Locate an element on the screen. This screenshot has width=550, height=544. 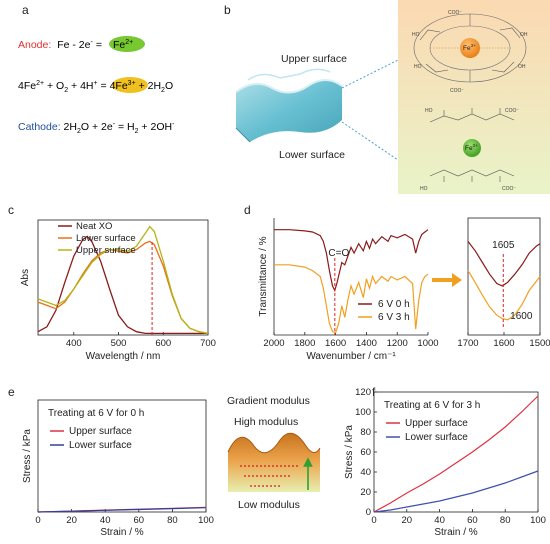
panel-letter-d: d is located at coordinates (247, 210).